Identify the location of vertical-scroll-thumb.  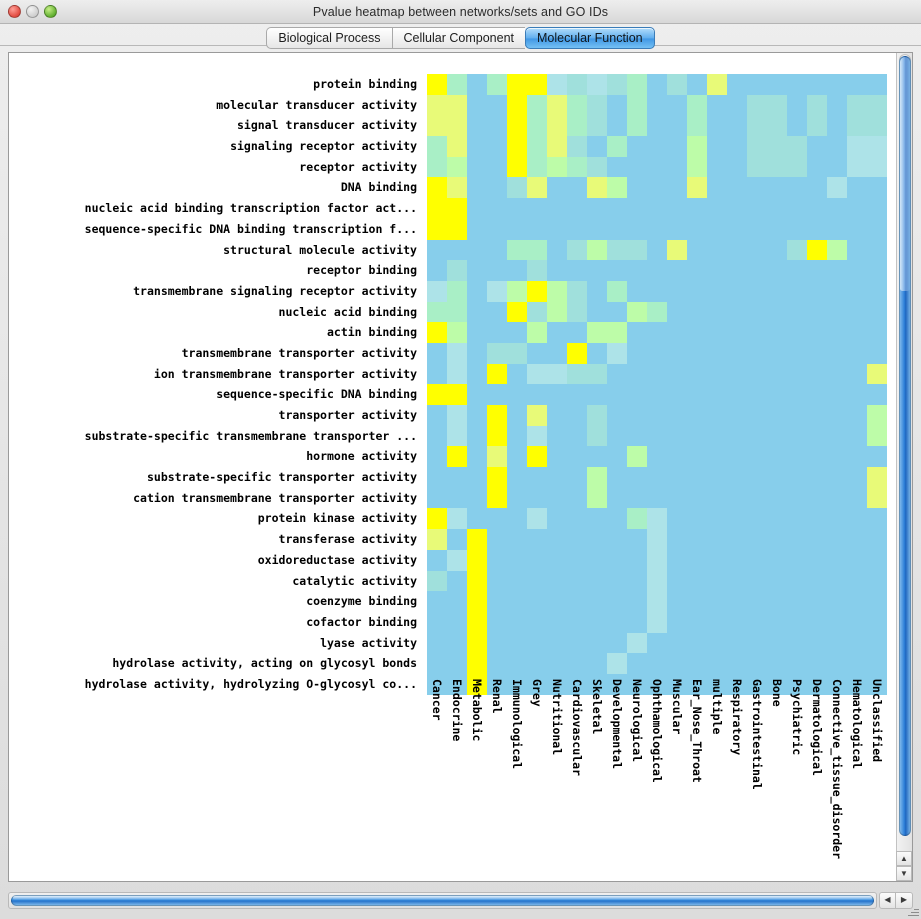
(905, 446).